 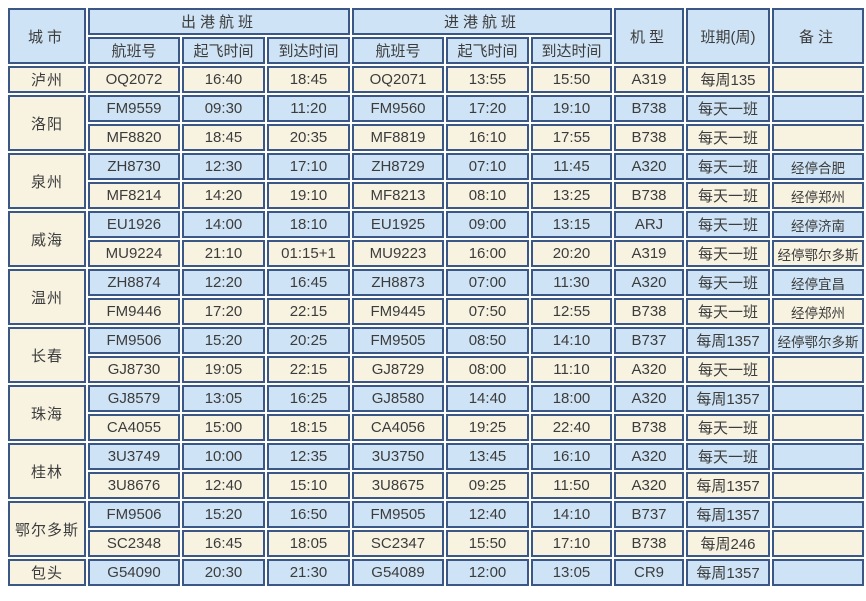 I want to click on dep-arrival-time-cell: 17:10, so click(x=308, y=166).